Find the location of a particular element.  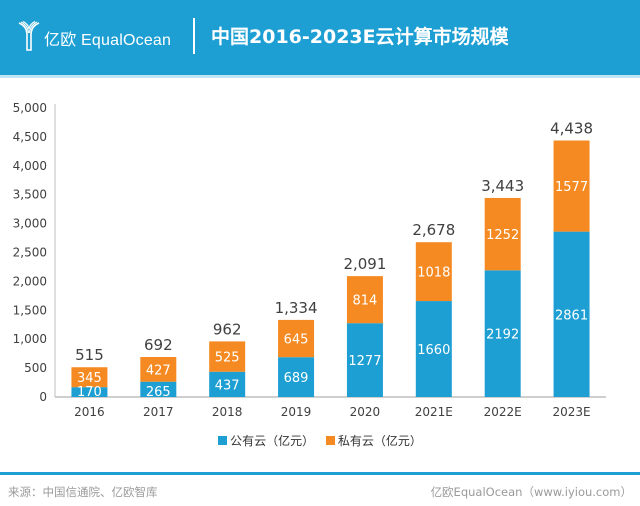

segment-label-public-cloud: 437 is located at coordinates (227, 385).